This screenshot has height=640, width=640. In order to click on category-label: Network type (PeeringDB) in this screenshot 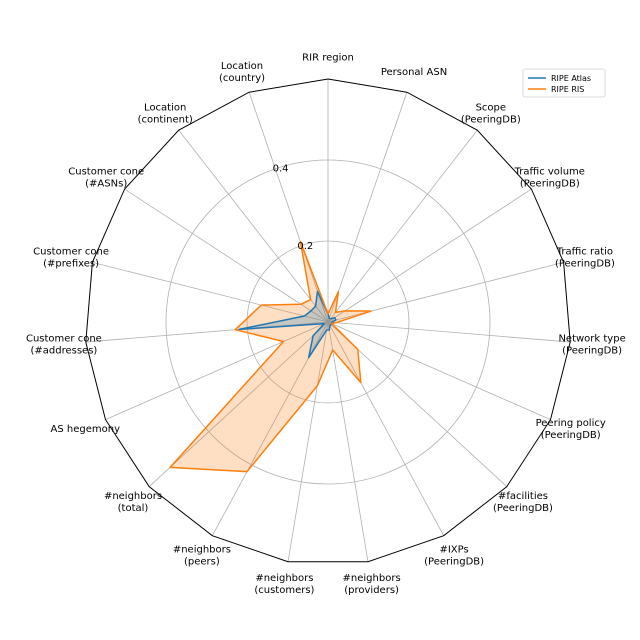, I will do `click(591, 344)`.